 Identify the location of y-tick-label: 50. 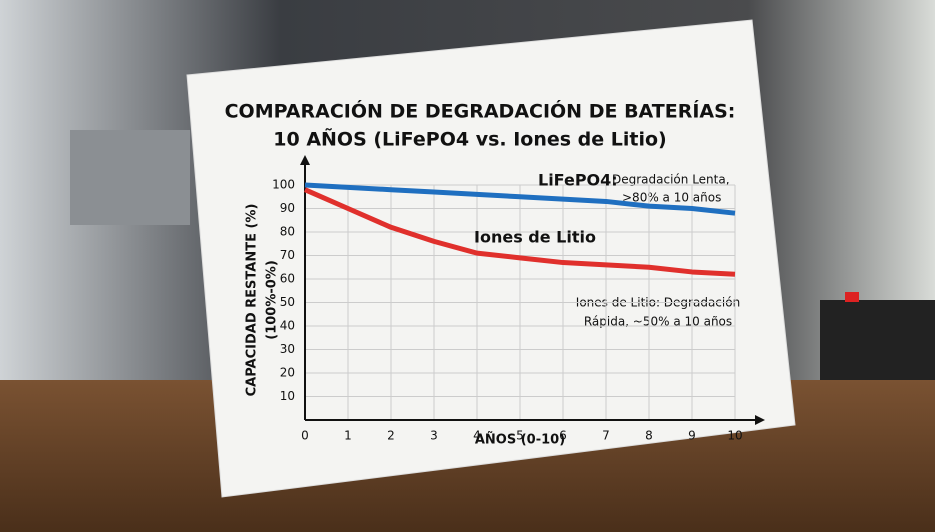
(287, 302).